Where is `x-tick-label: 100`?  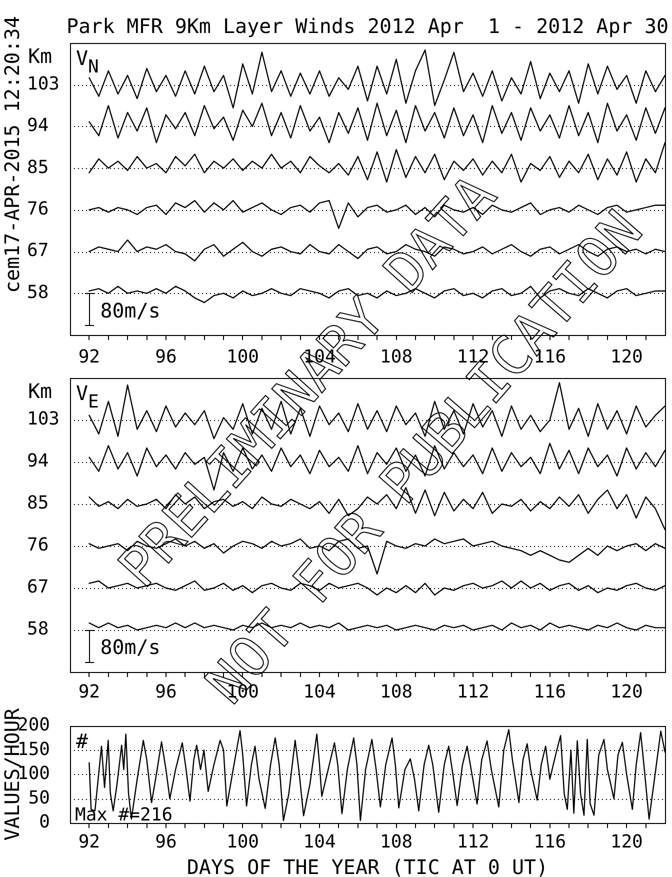 x-tick-label: 100 is located at coordinates (242, 841).